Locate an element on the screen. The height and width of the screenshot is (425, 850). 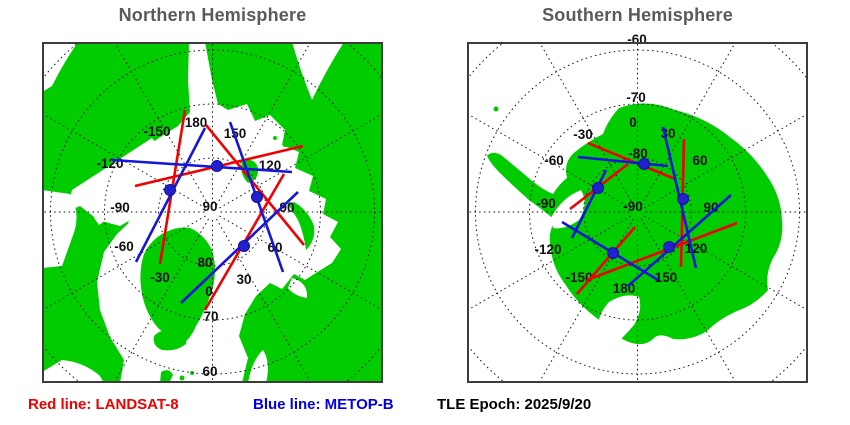
graticule-label: 30 is located at coordinates (243, 279).